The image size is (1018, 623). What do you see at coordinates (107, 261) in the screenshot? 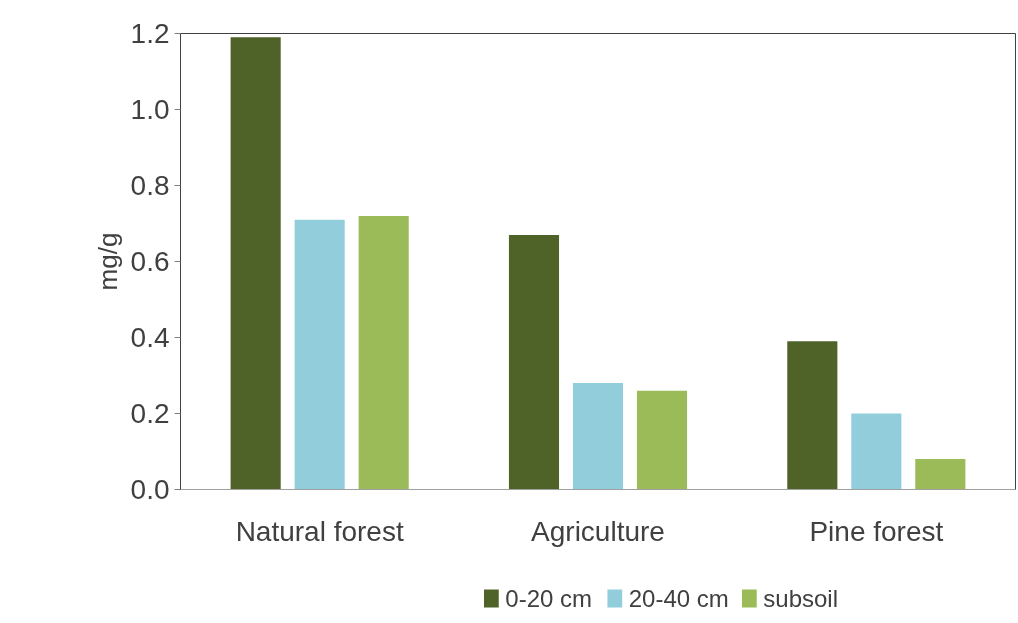
I see `y-axis-title: mg/g` at bounding box center [107, 261].